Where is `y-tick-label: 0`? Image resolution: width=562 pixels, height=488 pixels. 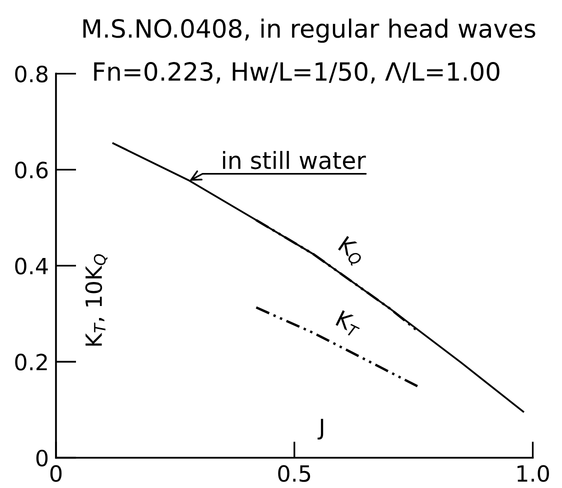
y-tick-label: 0 is located at coordinates (42, 458).